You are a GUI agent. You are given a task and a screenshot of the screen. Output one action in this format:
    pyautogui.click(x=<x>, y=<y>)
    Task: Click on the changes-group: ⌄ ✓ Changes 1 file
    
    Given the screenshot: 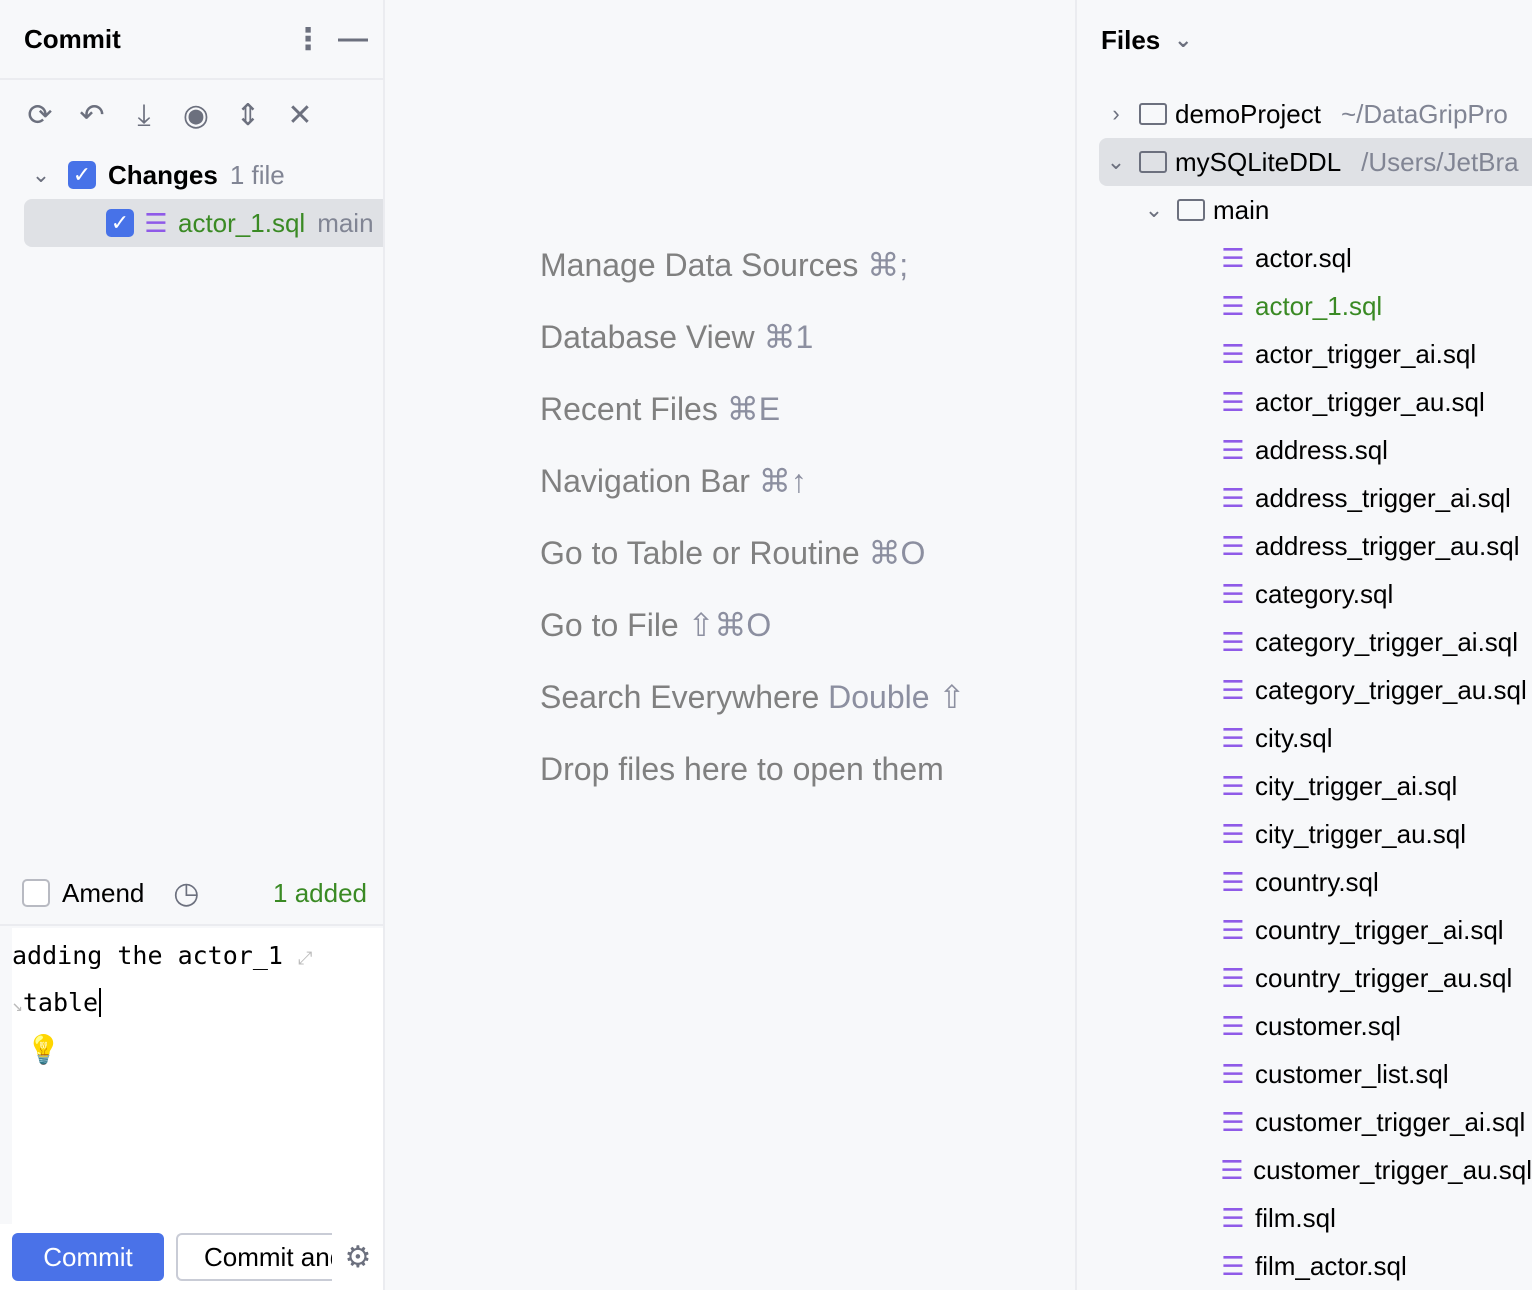 What is the action you would take?
    pyautogui.click(x=191, y=175)
    